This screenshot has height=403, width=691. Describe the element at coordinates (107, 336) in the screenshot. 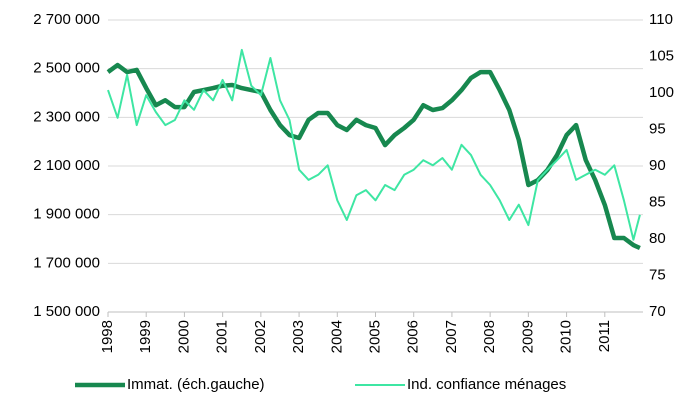

I see `x-tick-label: 1998` at that location.